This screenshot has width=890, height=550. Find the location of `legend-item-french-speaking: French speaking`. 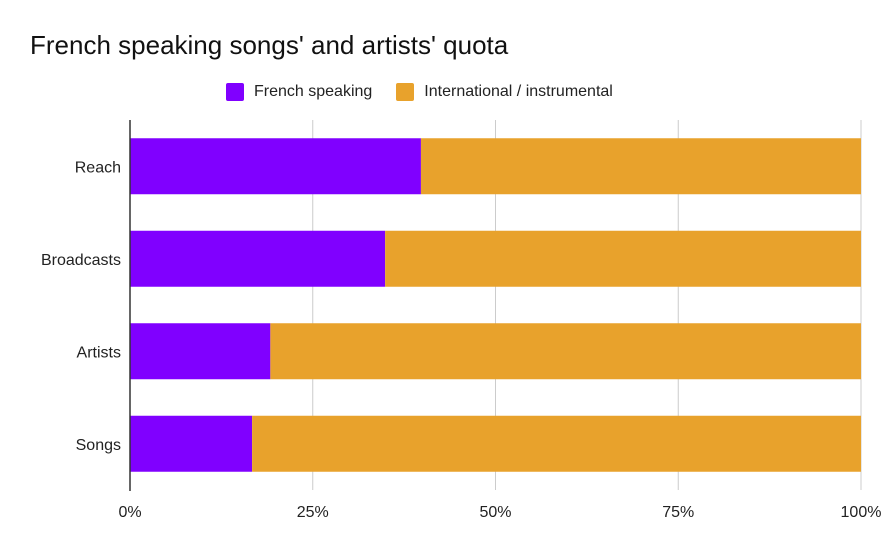

legend-item-french-speaking: French speaking is located at coordinates (299, 92).